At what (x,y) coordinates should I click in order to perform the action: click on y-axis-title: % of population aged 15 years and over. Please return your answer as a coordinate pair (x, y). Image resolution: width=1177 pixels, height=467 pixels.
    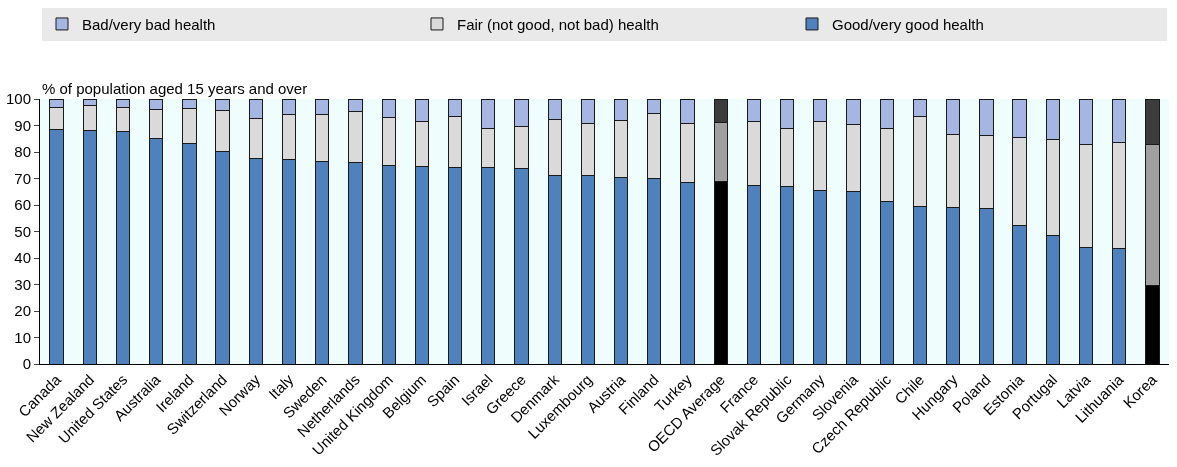
    Looking at the image, I should click on (175, 88).